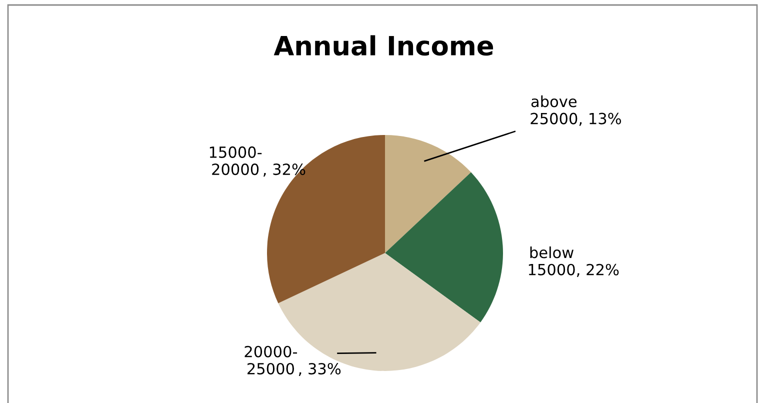 The height and width of the screenshot is (403, 768). What do you see at coordinates (554, 109) in the screenshot?
I see `slice-label: above 25000` at bounding box center [554, 109].